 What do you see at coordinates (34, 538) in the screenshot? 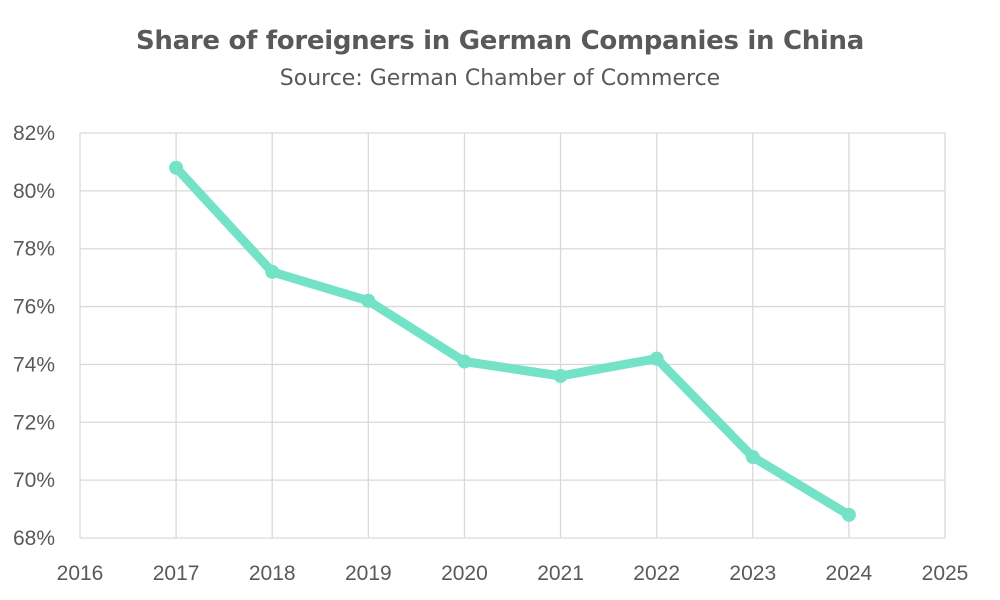
I see `y-tick-label: 68%` at bounding box center [34, 538].